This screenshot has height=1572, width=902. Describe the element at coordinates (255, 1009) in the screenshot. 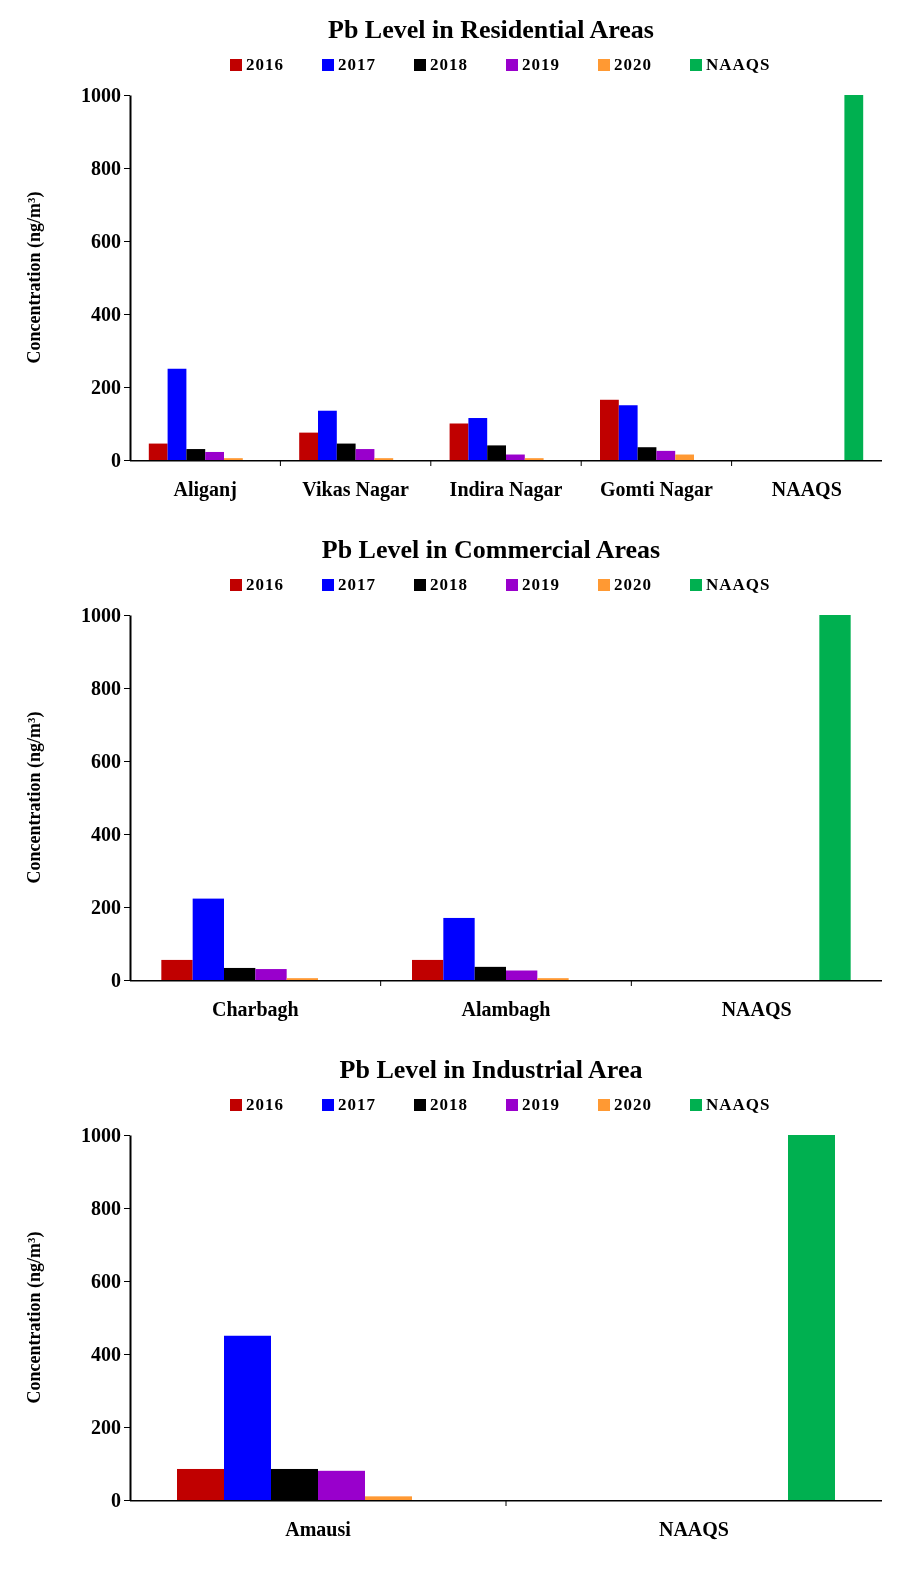

I see `x-tick-label: Charbagh` at that location.